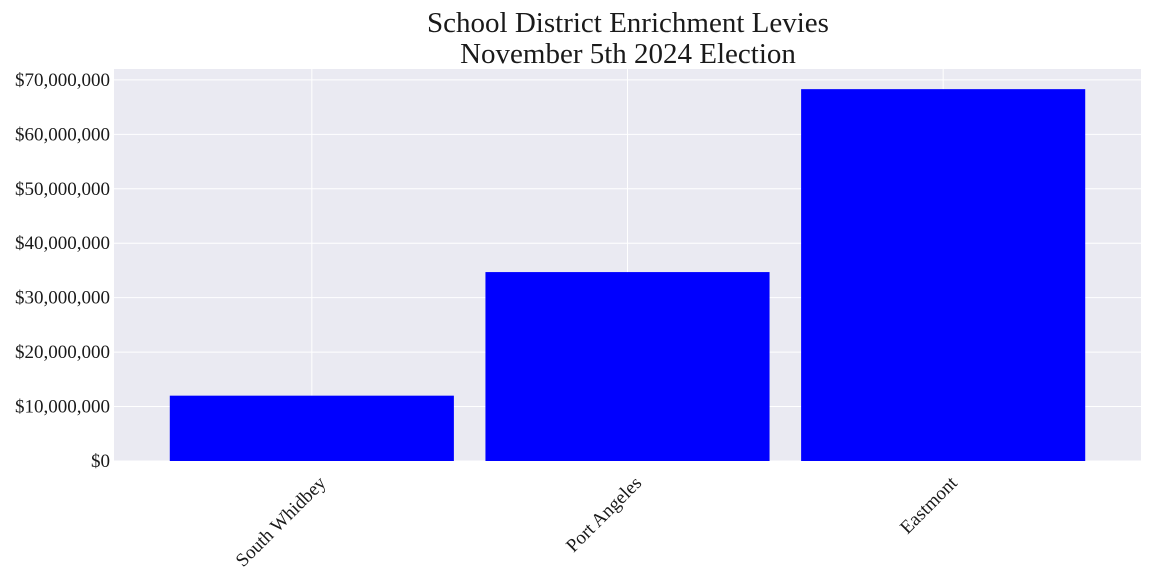 The height and width of the screenshot is (576, 1152). I want to click on bar-port-angeles, so click(627, 366).